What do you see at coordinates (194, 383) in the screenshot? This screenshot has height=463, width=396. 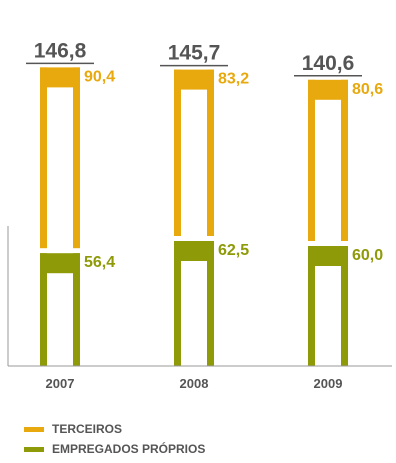 I see `x-tick-2008: 2008` at bounding box center [194, 383].